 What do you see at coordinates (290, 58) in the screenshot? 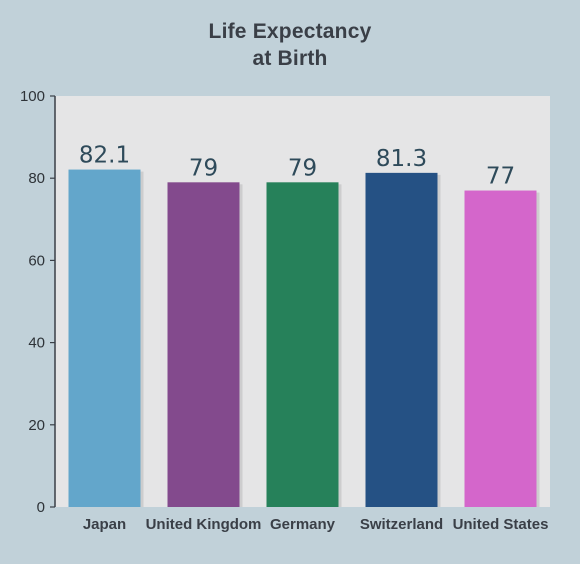
I see `chart-title-line-2: at Birth` at bounding box center [290, 58].